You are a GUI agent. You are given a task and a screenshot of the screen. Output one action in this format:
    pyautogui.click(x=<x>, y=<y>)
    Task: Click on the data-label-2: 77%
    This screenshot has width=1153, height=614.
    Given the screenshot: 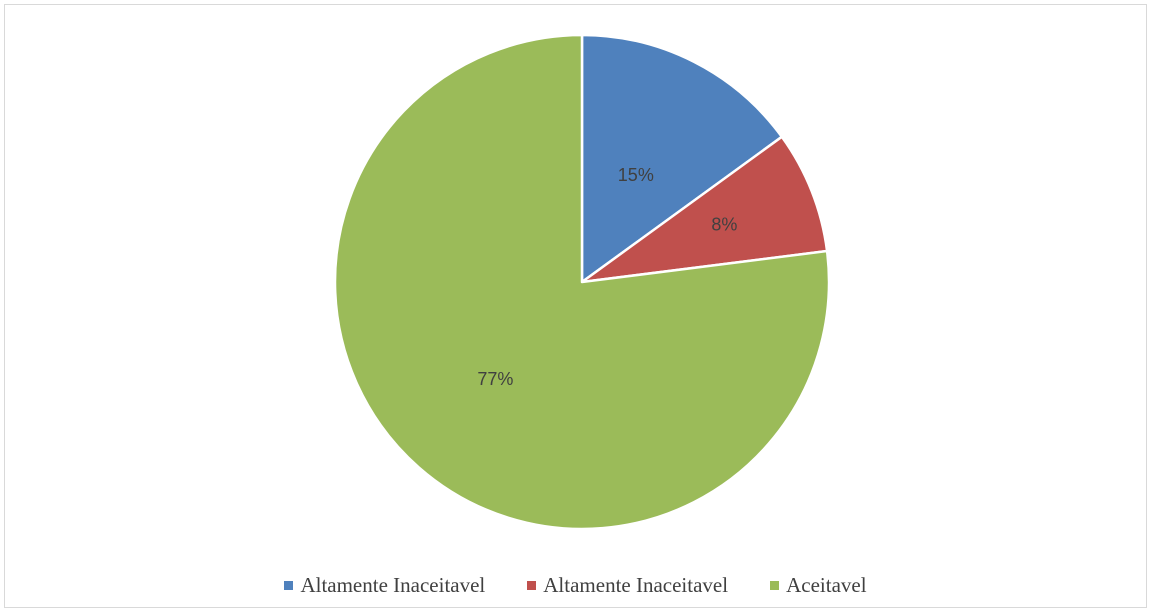 What is the action you would take?
    pyautogui.click(x=495, y=379)
    